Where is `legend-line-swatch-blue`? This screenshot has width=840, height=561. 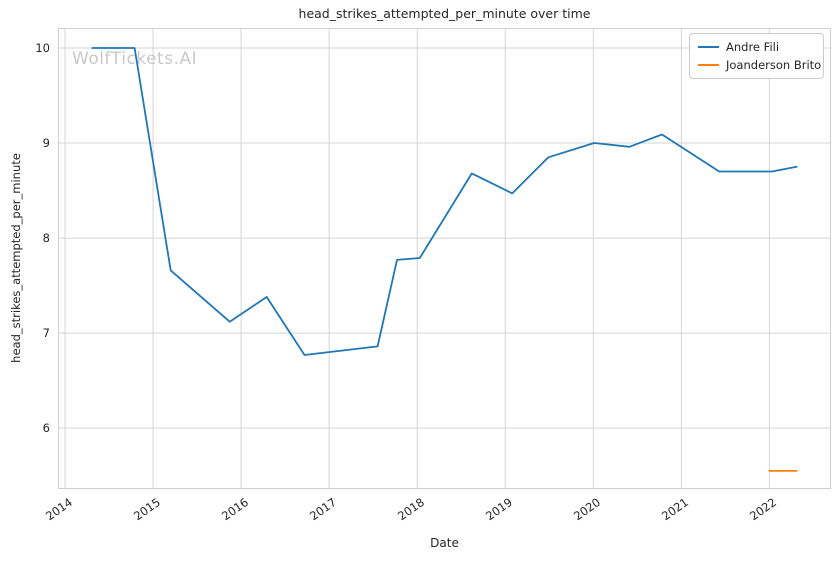 legend-line-swatch-blue is located at coordinates (708, 47).